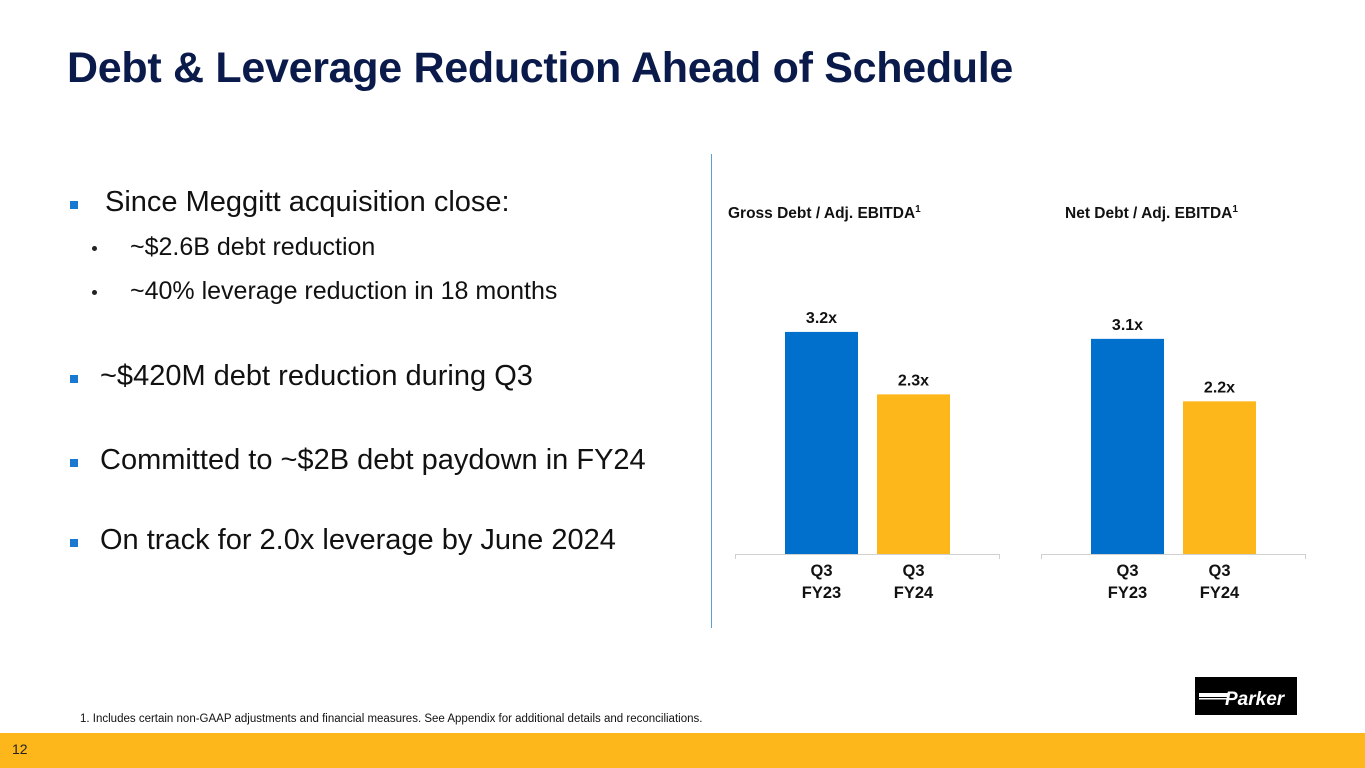 The height and width of the screenshot is (768, 1365). I want to click on chart-title-text: Net Debt / Adj. EBITDA, so click(1149, 214).